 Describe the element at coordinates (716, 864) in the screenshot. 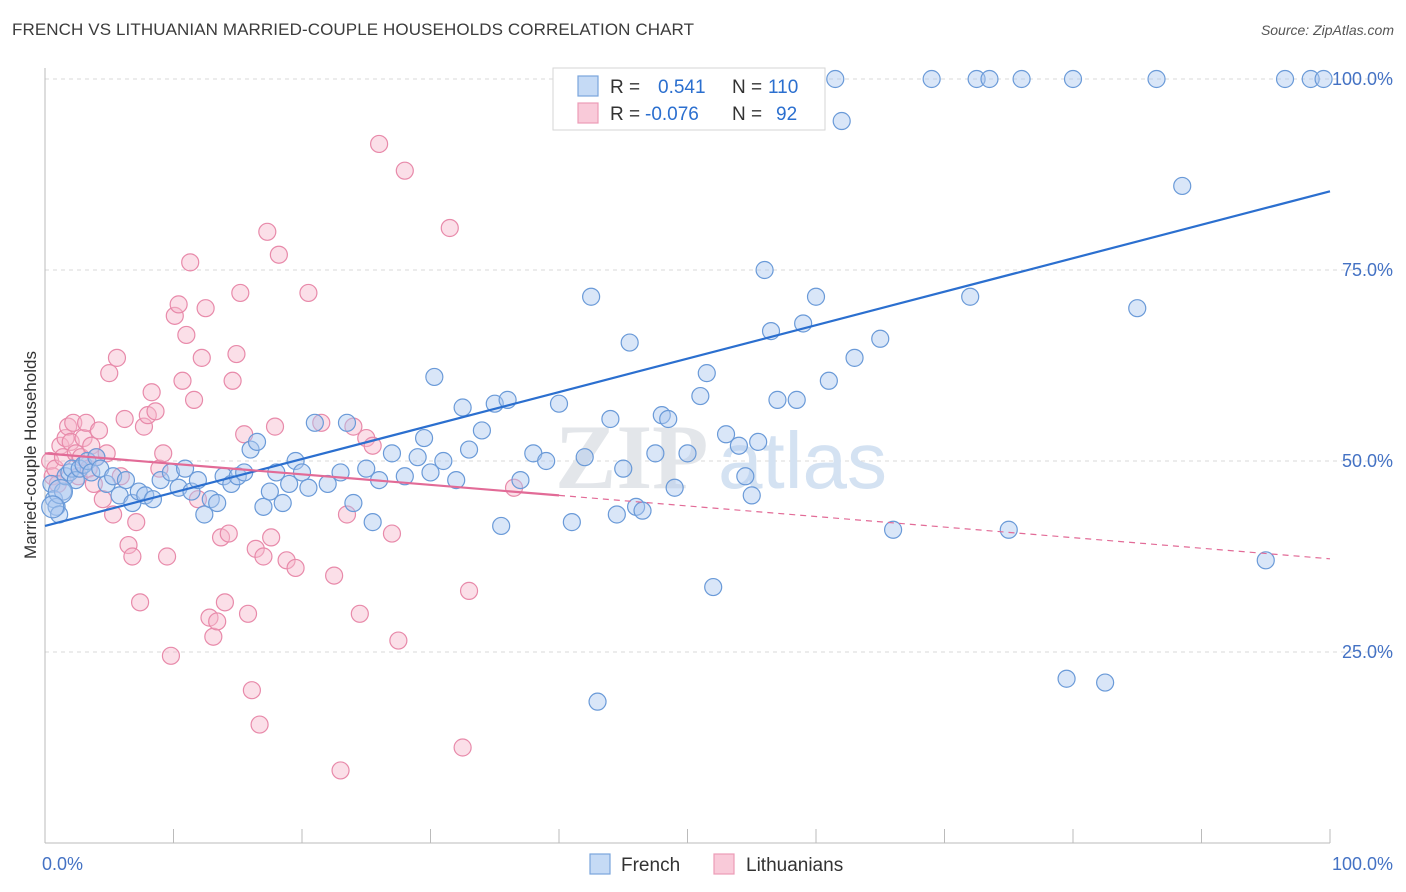

I see `series-legend: French Lithuanians` at that location.